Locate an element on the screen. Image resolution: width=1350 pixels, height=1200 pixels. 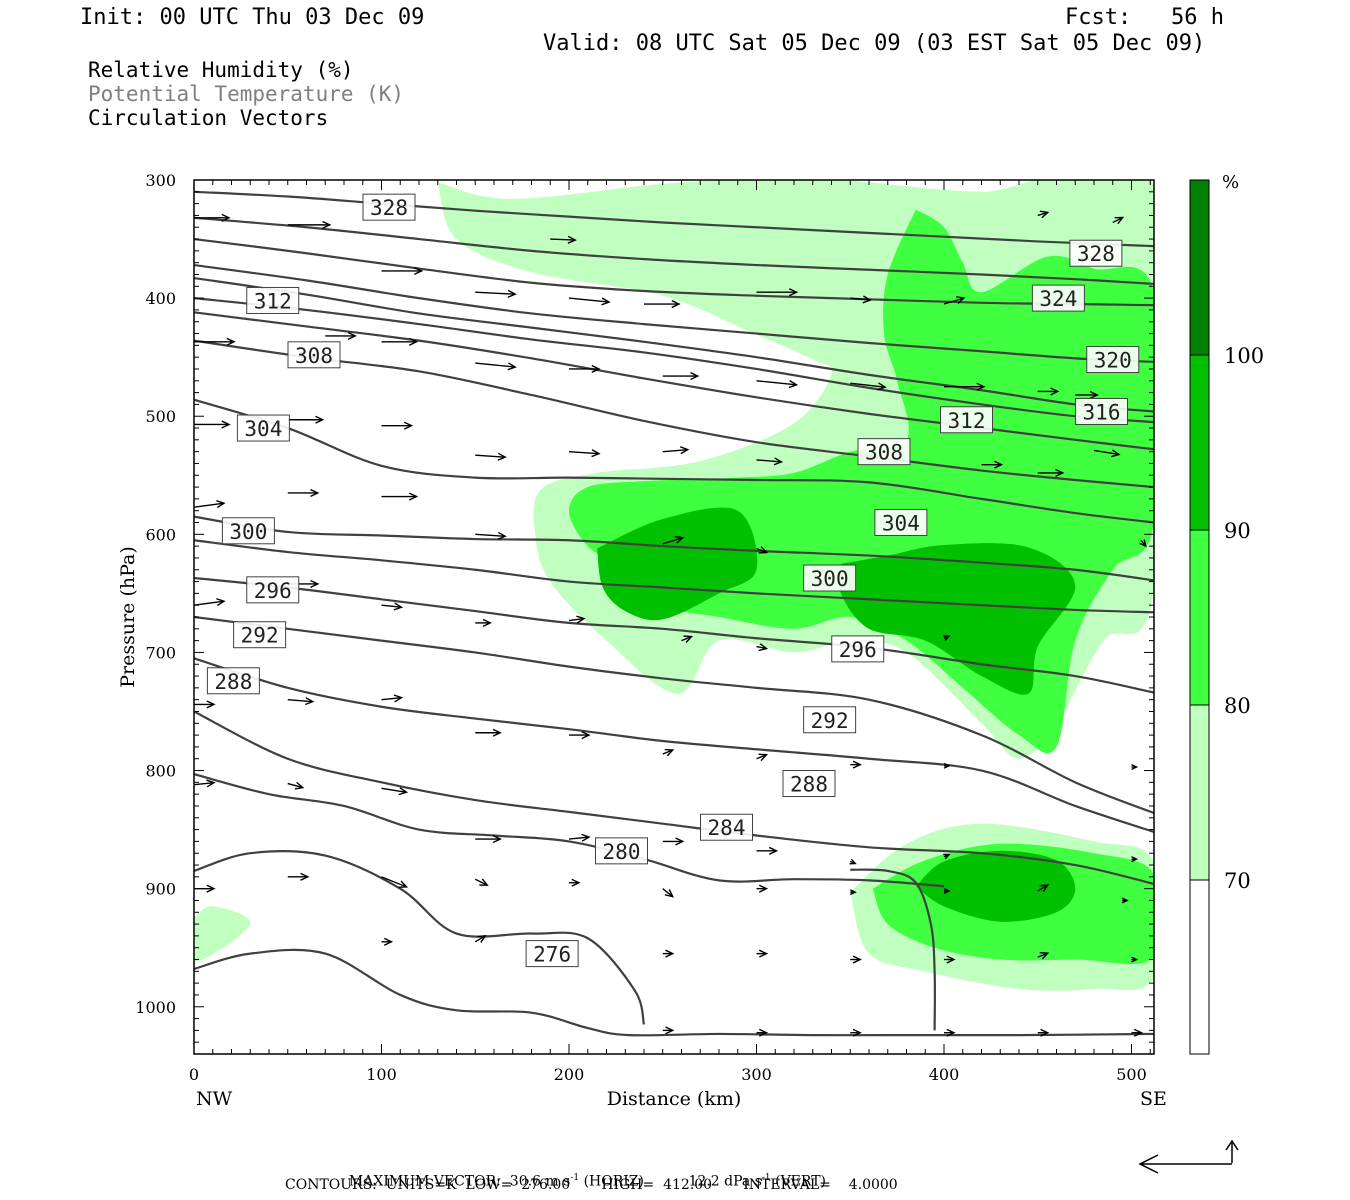
contour-label-328-0: 328 is located at coordinates (389, 207).